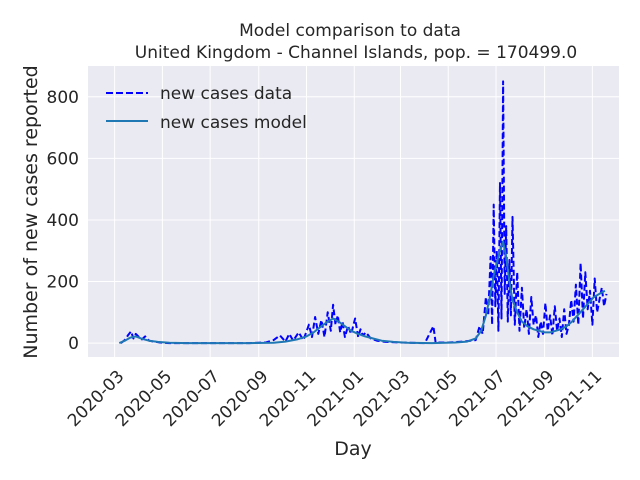 This screenshot has height=480, width=640. I want to click on x-axis-label: Day, so click(353, 449).